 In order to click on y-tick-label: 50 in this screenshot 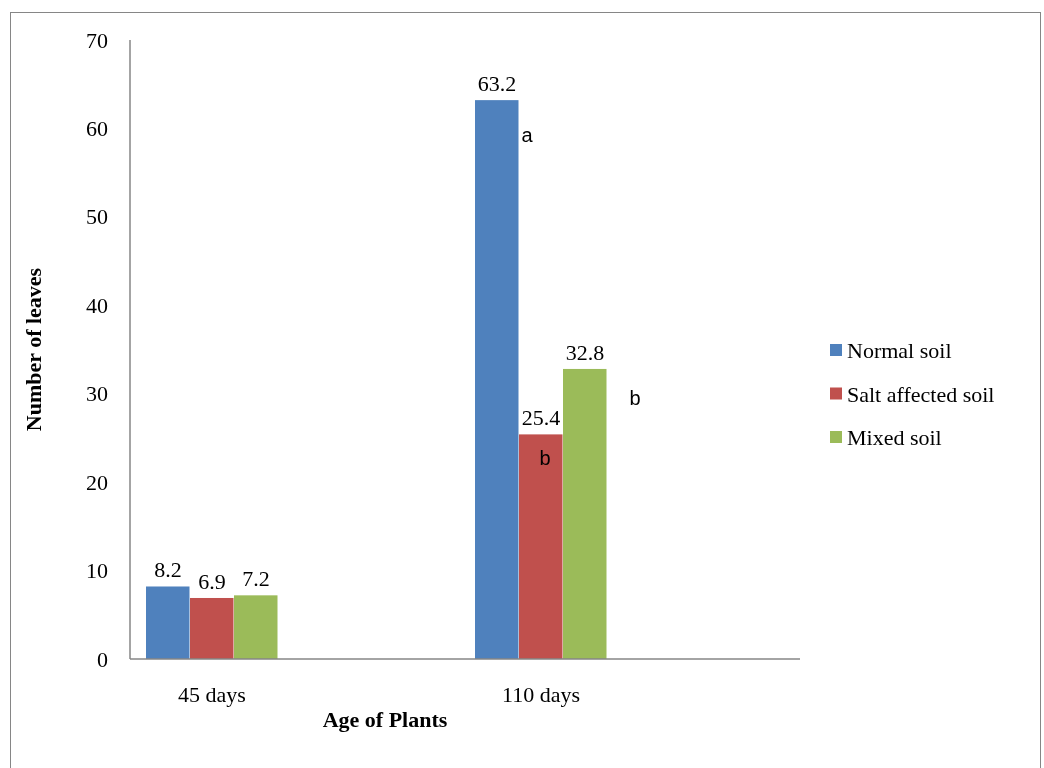, I will do `click(97, 217)`.